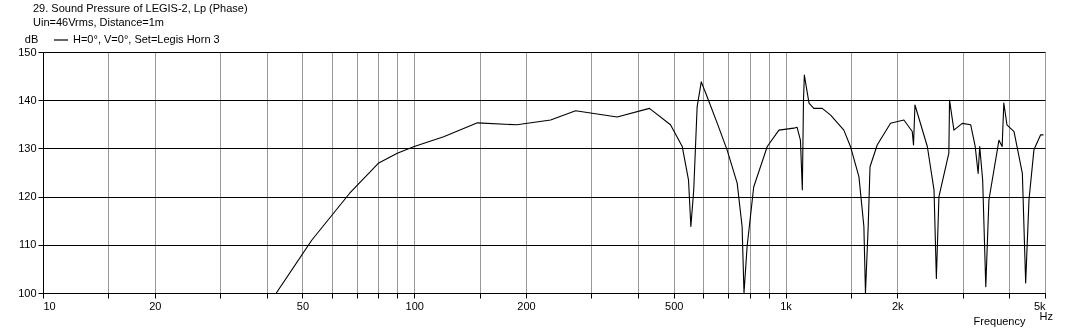 Image resolution: width=1068 pixels, height=329 pixels. Describe the element at coordinates (27, 51) in the screenshot. I see `y-tick-label: 150` at that location.